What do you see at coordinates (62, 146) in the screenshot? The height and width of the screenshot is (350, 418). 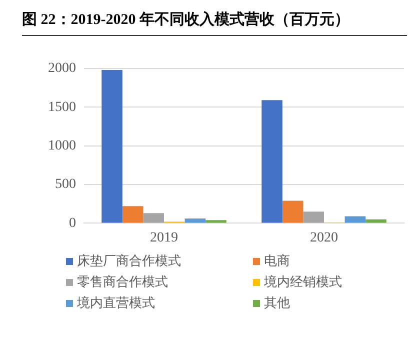 I see `y-tick-label: 1000` at bounding box center [62, 146].